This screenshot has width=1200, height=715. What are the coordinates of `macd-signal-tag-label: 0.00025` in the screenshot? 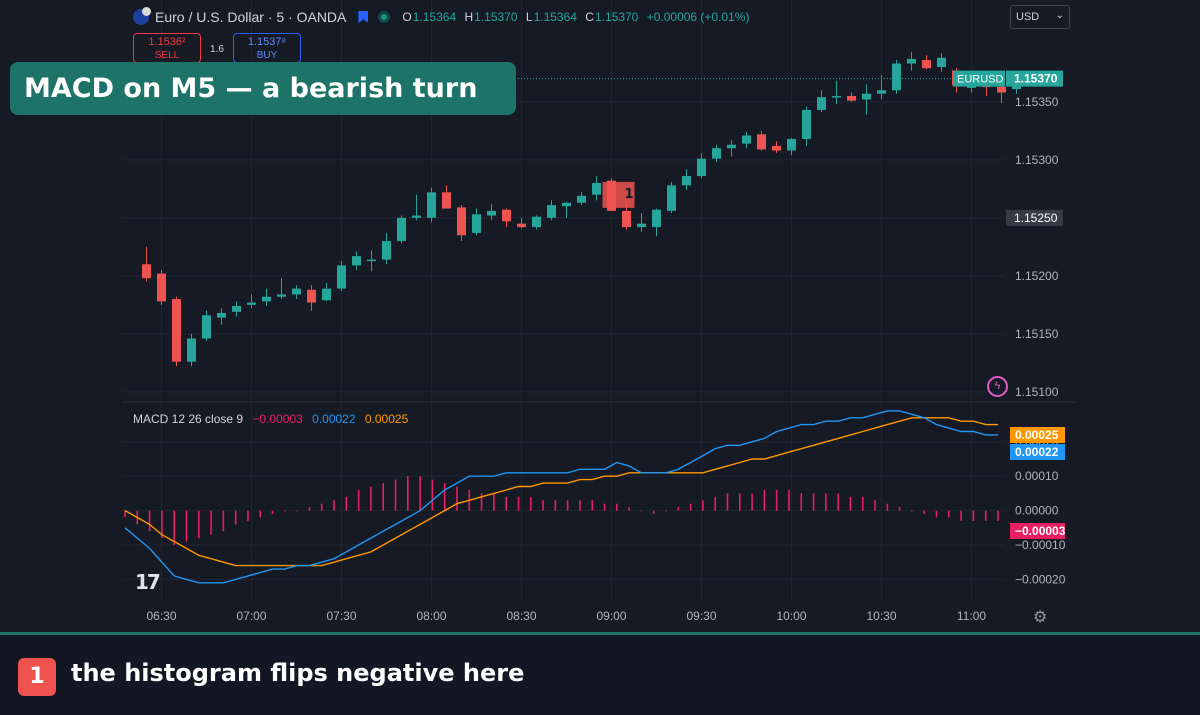 It's located at (1037, 435).